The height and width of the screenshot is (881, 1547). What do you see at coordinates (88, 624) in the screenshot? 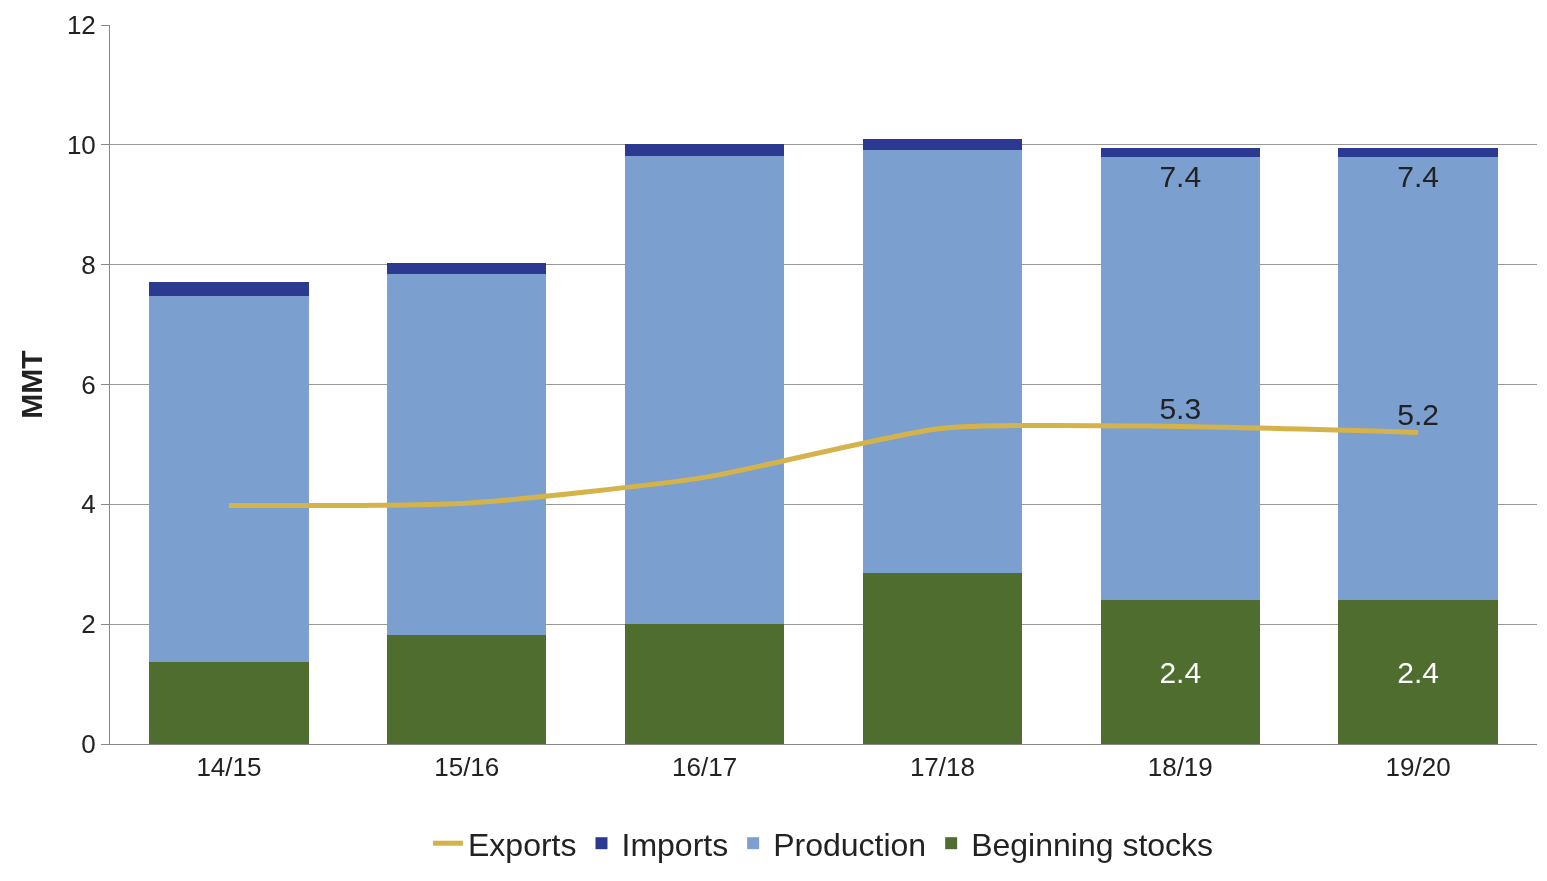
I see `y-tick-label: 2` at bounding box center [88, 624].